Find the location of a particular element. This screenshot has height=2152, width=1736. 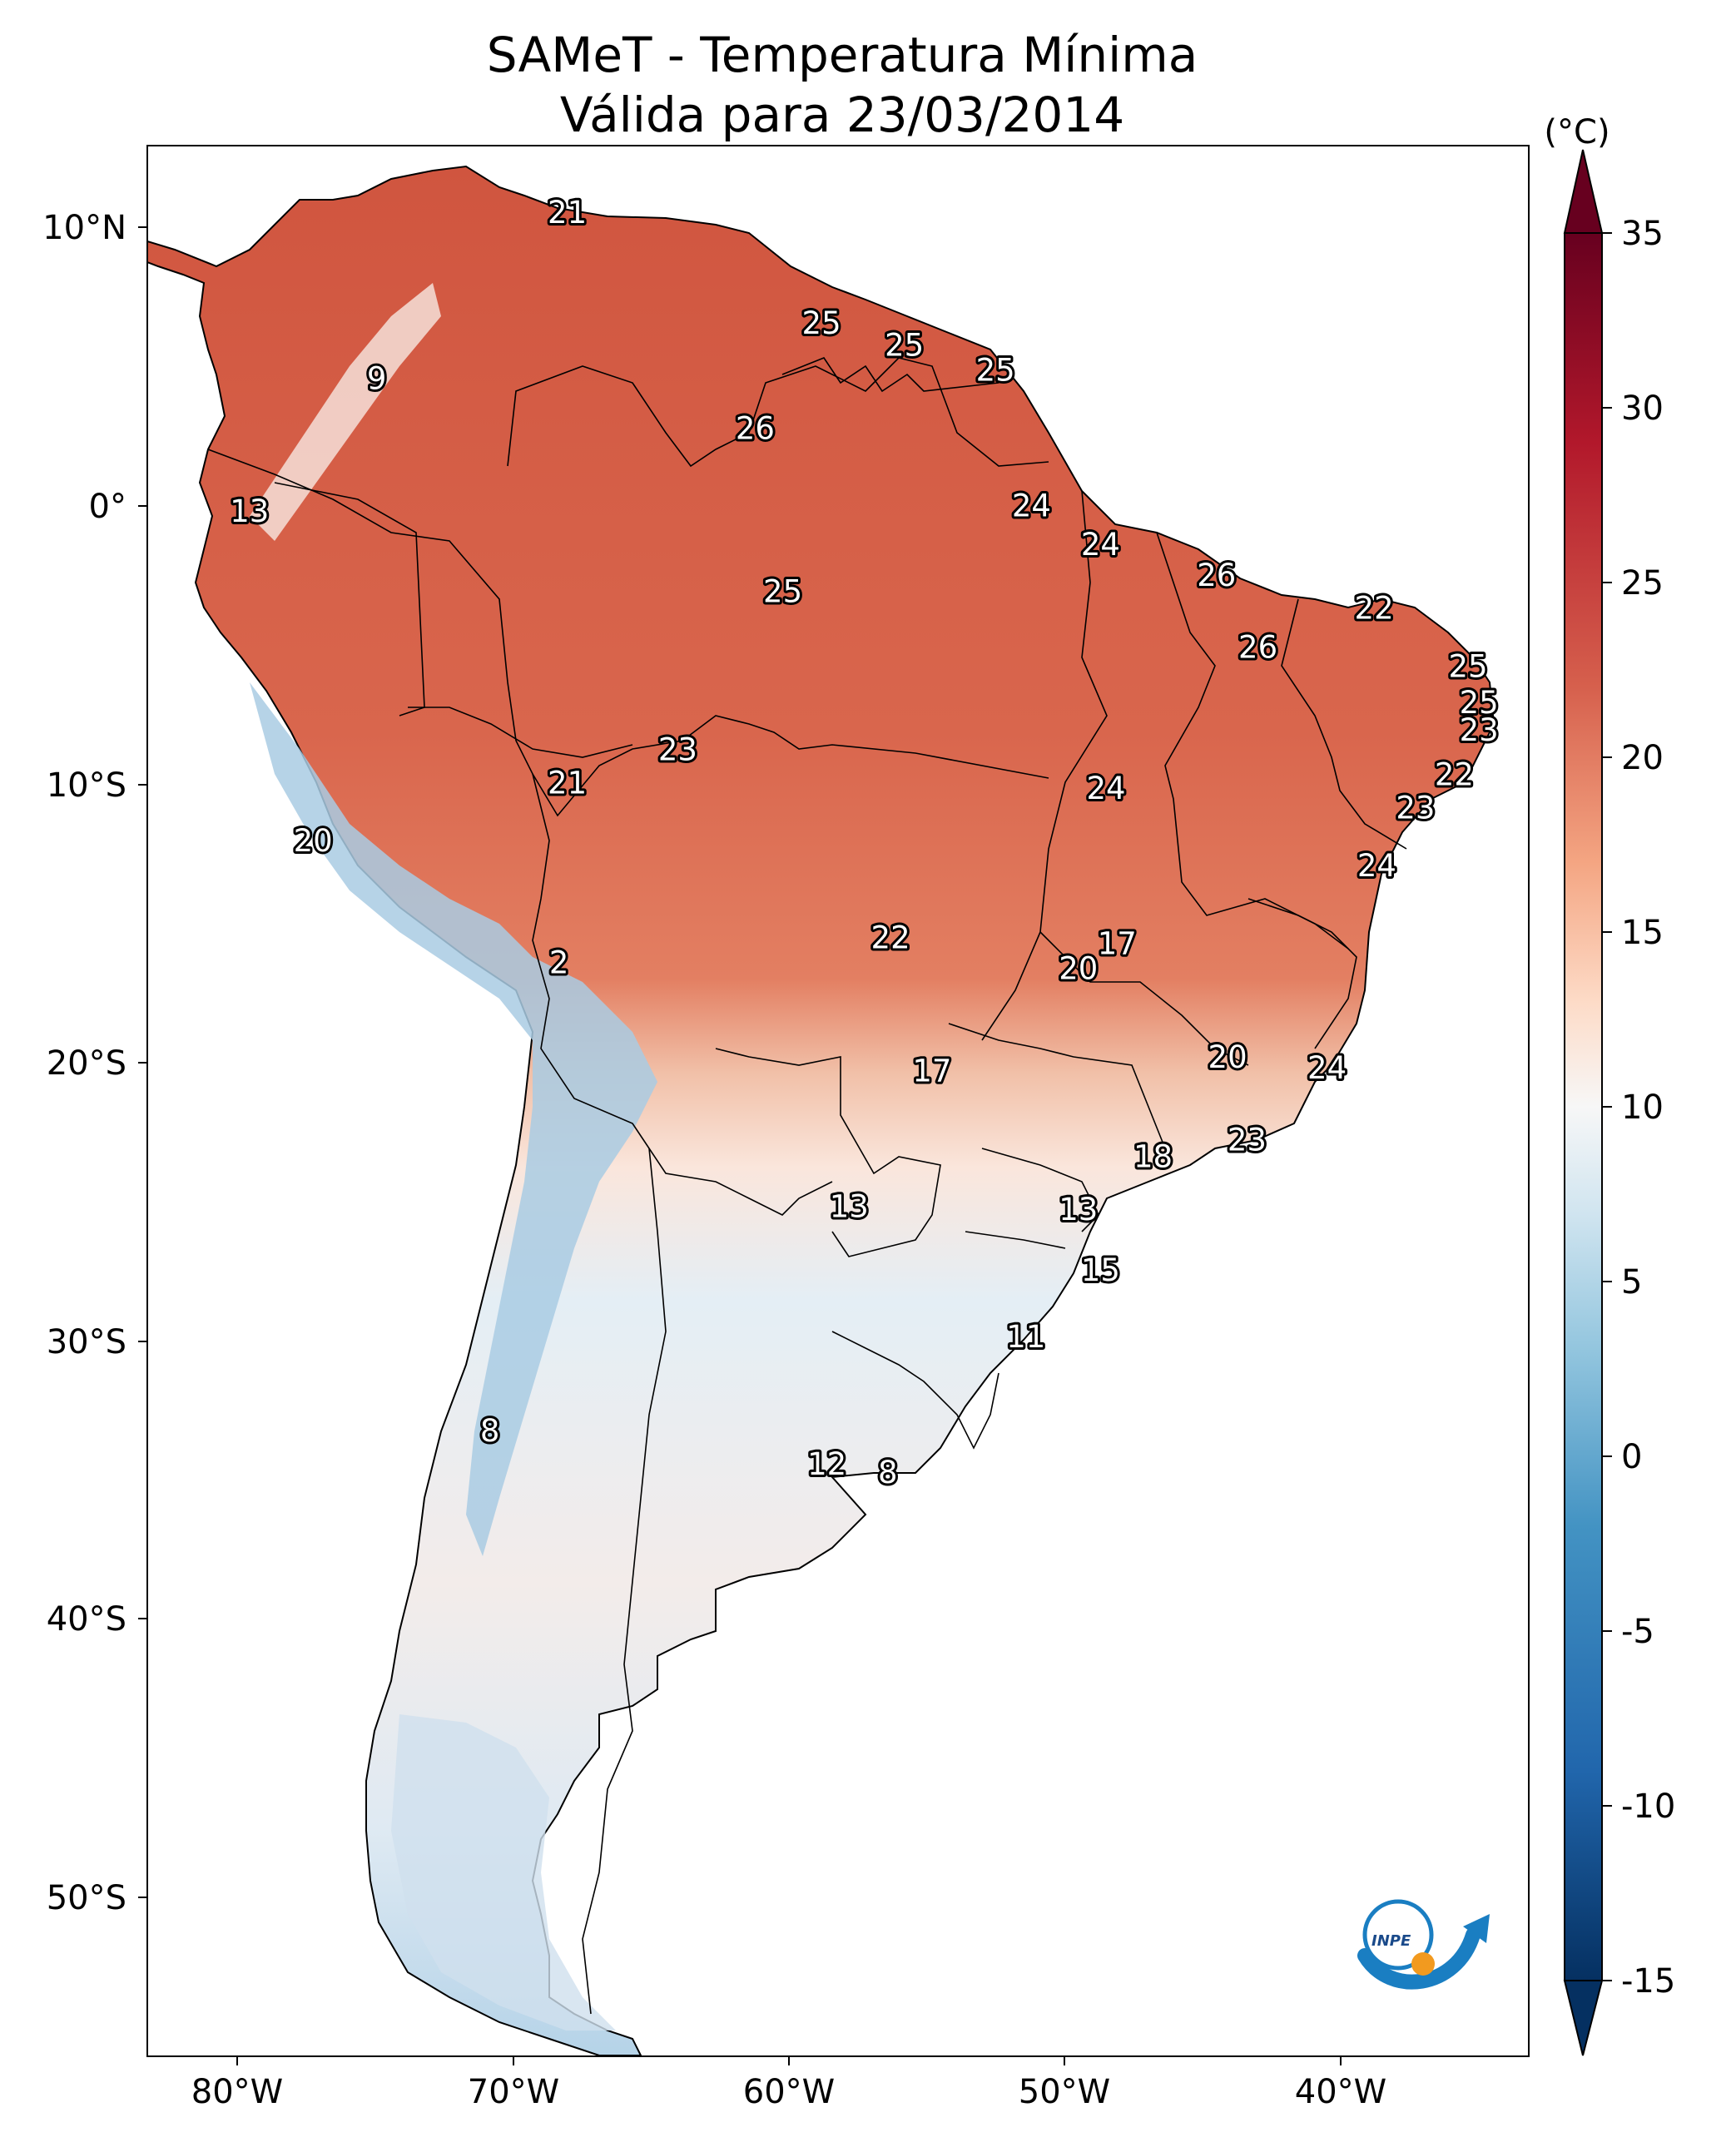

lat-label-40s: 40°S is located at coordinates (86, 1619).